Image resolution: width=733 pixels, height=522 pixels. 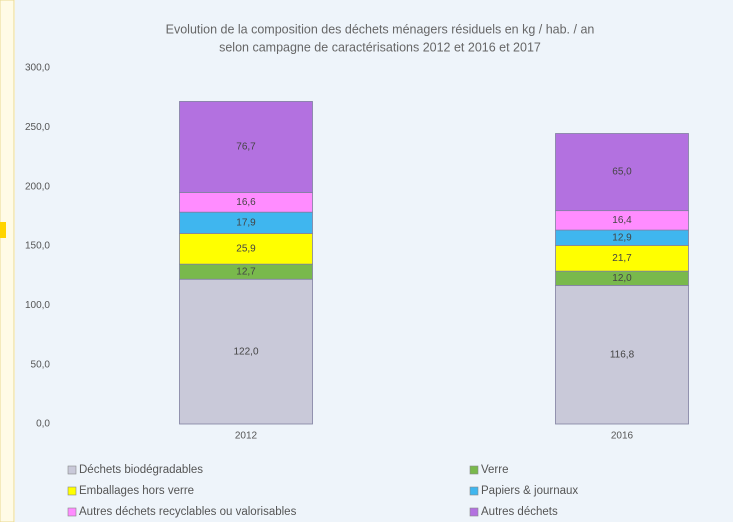 What do you see at coordinates (37, 186) in the screenshot?
I see `y-tick-label: 200,0` at bounding box center [37, 186].